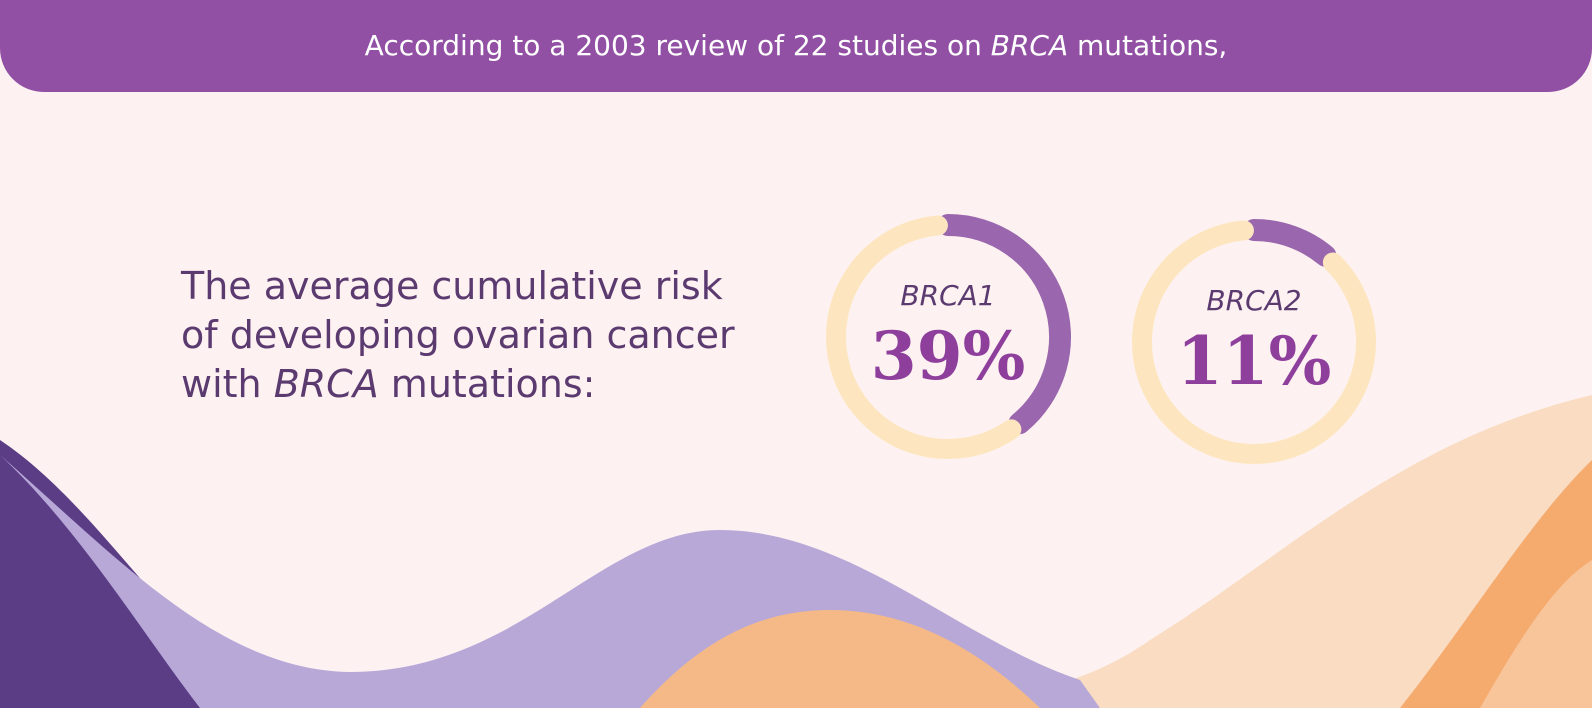  Describe the element at coordinates (227, 384) in the screenshot. I see `intro-text: with` at that location.